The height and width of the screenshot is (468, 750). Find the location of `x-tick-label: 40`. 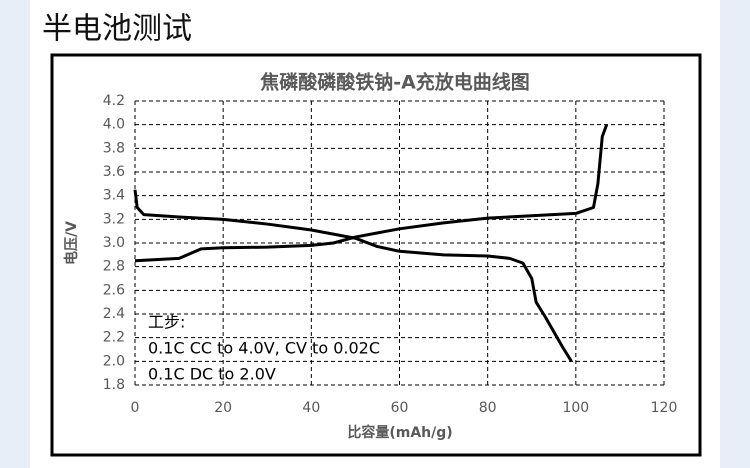

x-tick-label: 40 is located at coordinates (311, 408).